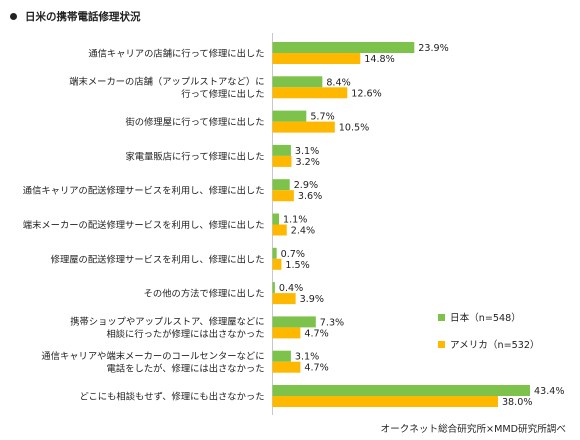  I want to click on source-note: オークネット総合研究所×MMD研究所調べ, so click(473, 429).